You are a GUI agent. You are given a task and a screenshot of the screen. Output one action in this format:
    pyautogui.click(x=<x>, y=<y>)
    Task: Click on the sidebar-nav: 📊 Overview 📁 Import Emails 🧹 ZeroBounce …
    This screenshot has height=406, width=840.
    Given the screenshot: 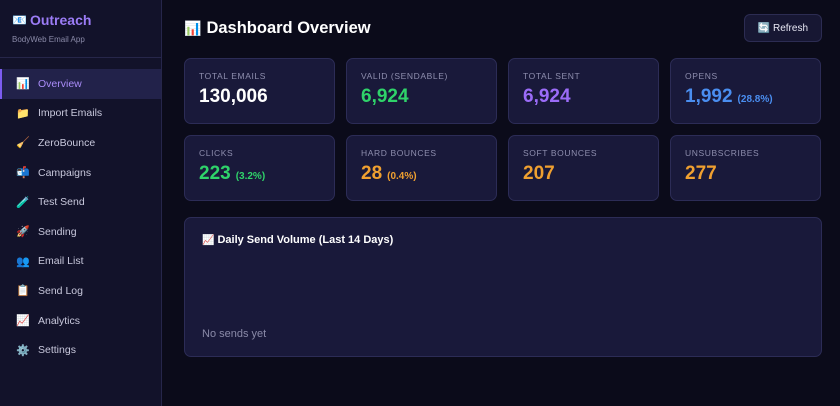 What is the action you would take?
    pyautogui.click(x=80, y=211)
    